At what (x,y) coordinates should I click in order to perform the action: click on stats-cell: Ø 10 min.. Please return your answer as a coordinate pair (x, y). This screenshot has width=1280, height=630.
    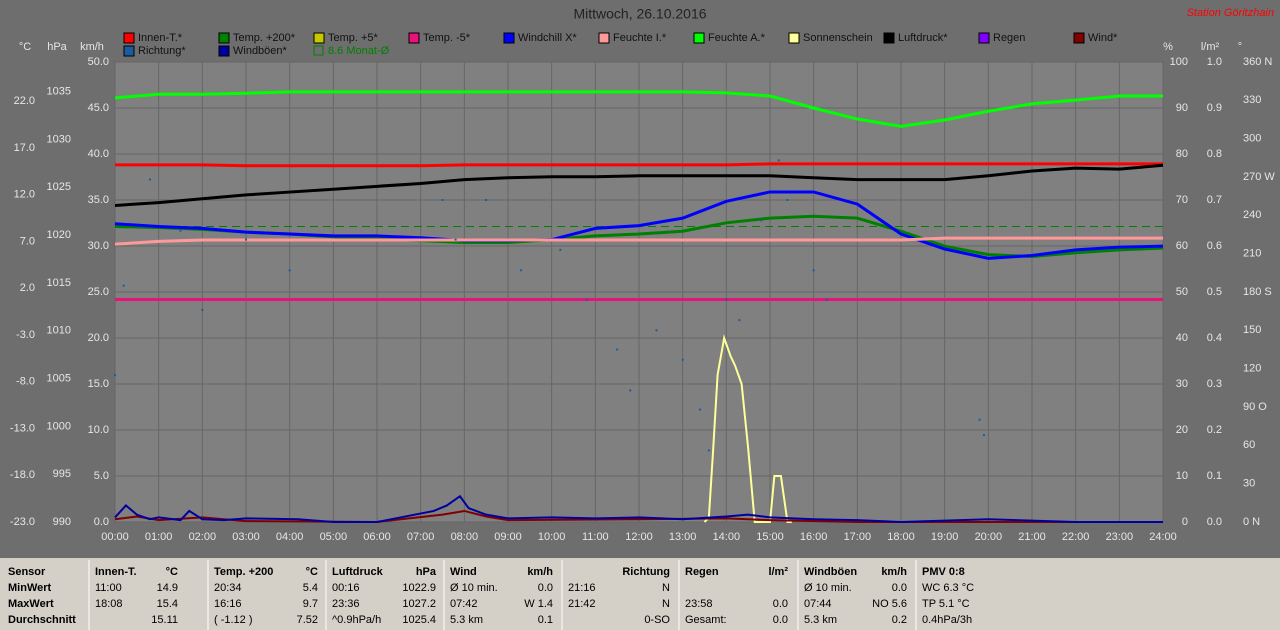
    Looking at the image, I should click on (474, 588).